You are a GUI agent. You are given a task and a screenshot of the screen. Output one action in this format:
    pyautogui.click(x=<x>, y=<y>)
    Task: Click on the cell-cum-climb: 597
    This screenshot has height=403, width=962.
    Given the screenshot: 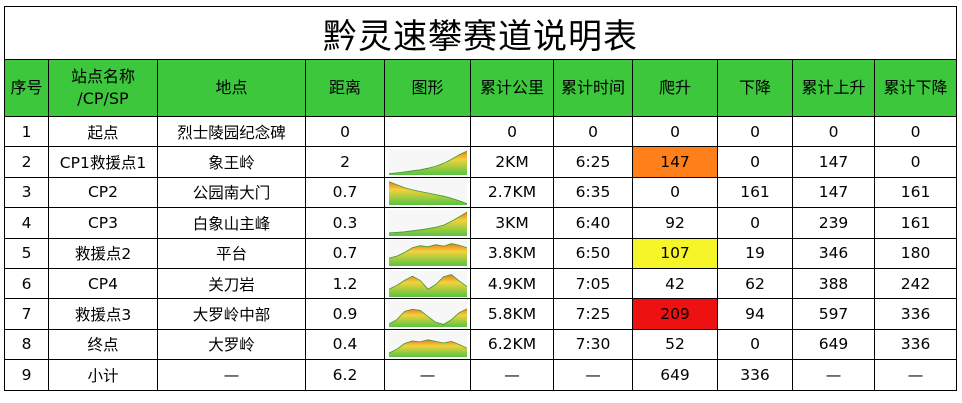 What is the action you would take?
    pyautogui.click(x=833, y=314)
    